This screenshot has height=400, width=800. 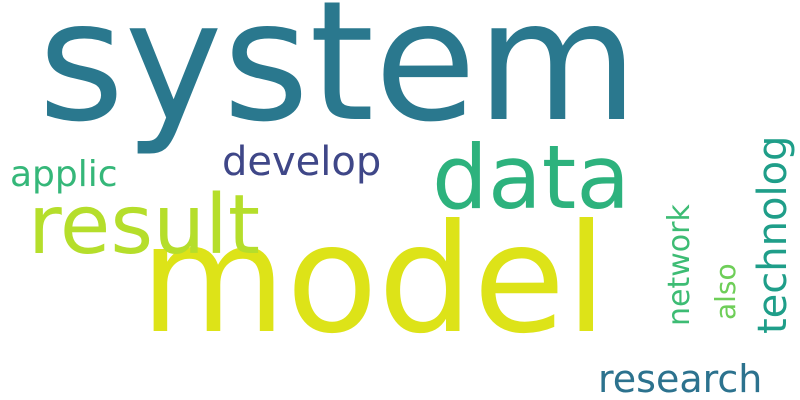 What do you see at coordinates (302, 162) in the screenshot?
I see `word-develop: develop` at bounding box center [302, 162].